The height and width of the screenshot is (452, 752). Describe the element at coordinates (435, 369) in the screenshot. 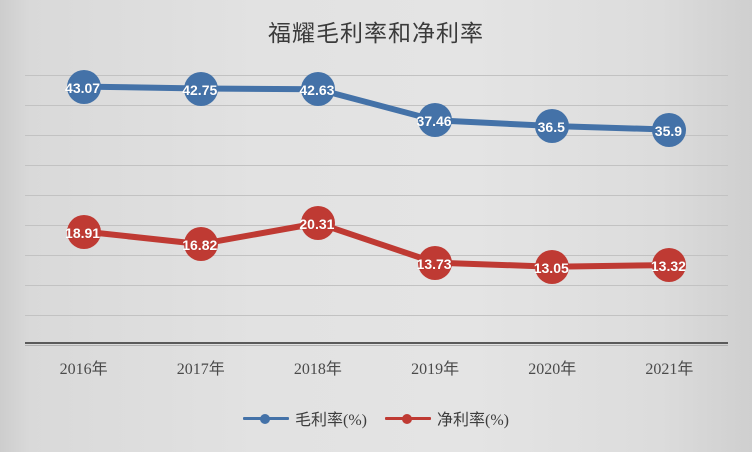

I see `x-axis-tick-label: 2019年` at that location.